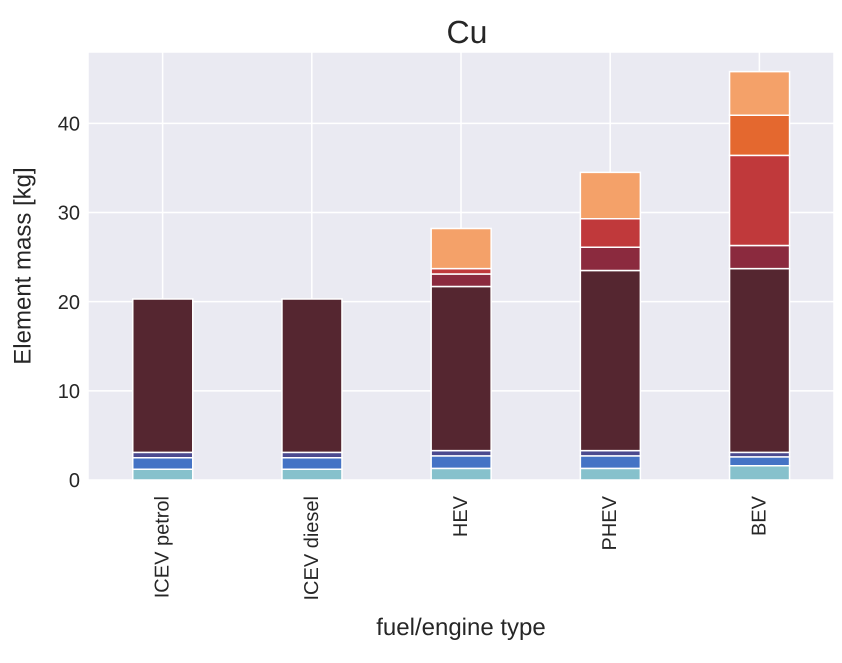 Image resolution: width=842 pixels, height=663 pixels. Describe the element at coordinates (759, 515) in the screenshot. I see `x-tick-label: BEV` at that location.